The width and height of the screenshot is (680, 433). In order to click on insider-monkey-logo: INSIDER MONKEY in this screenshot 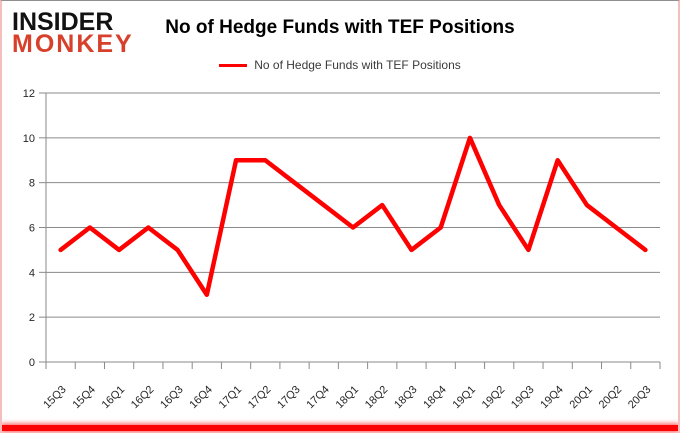, I will do `click(73, 33)`.